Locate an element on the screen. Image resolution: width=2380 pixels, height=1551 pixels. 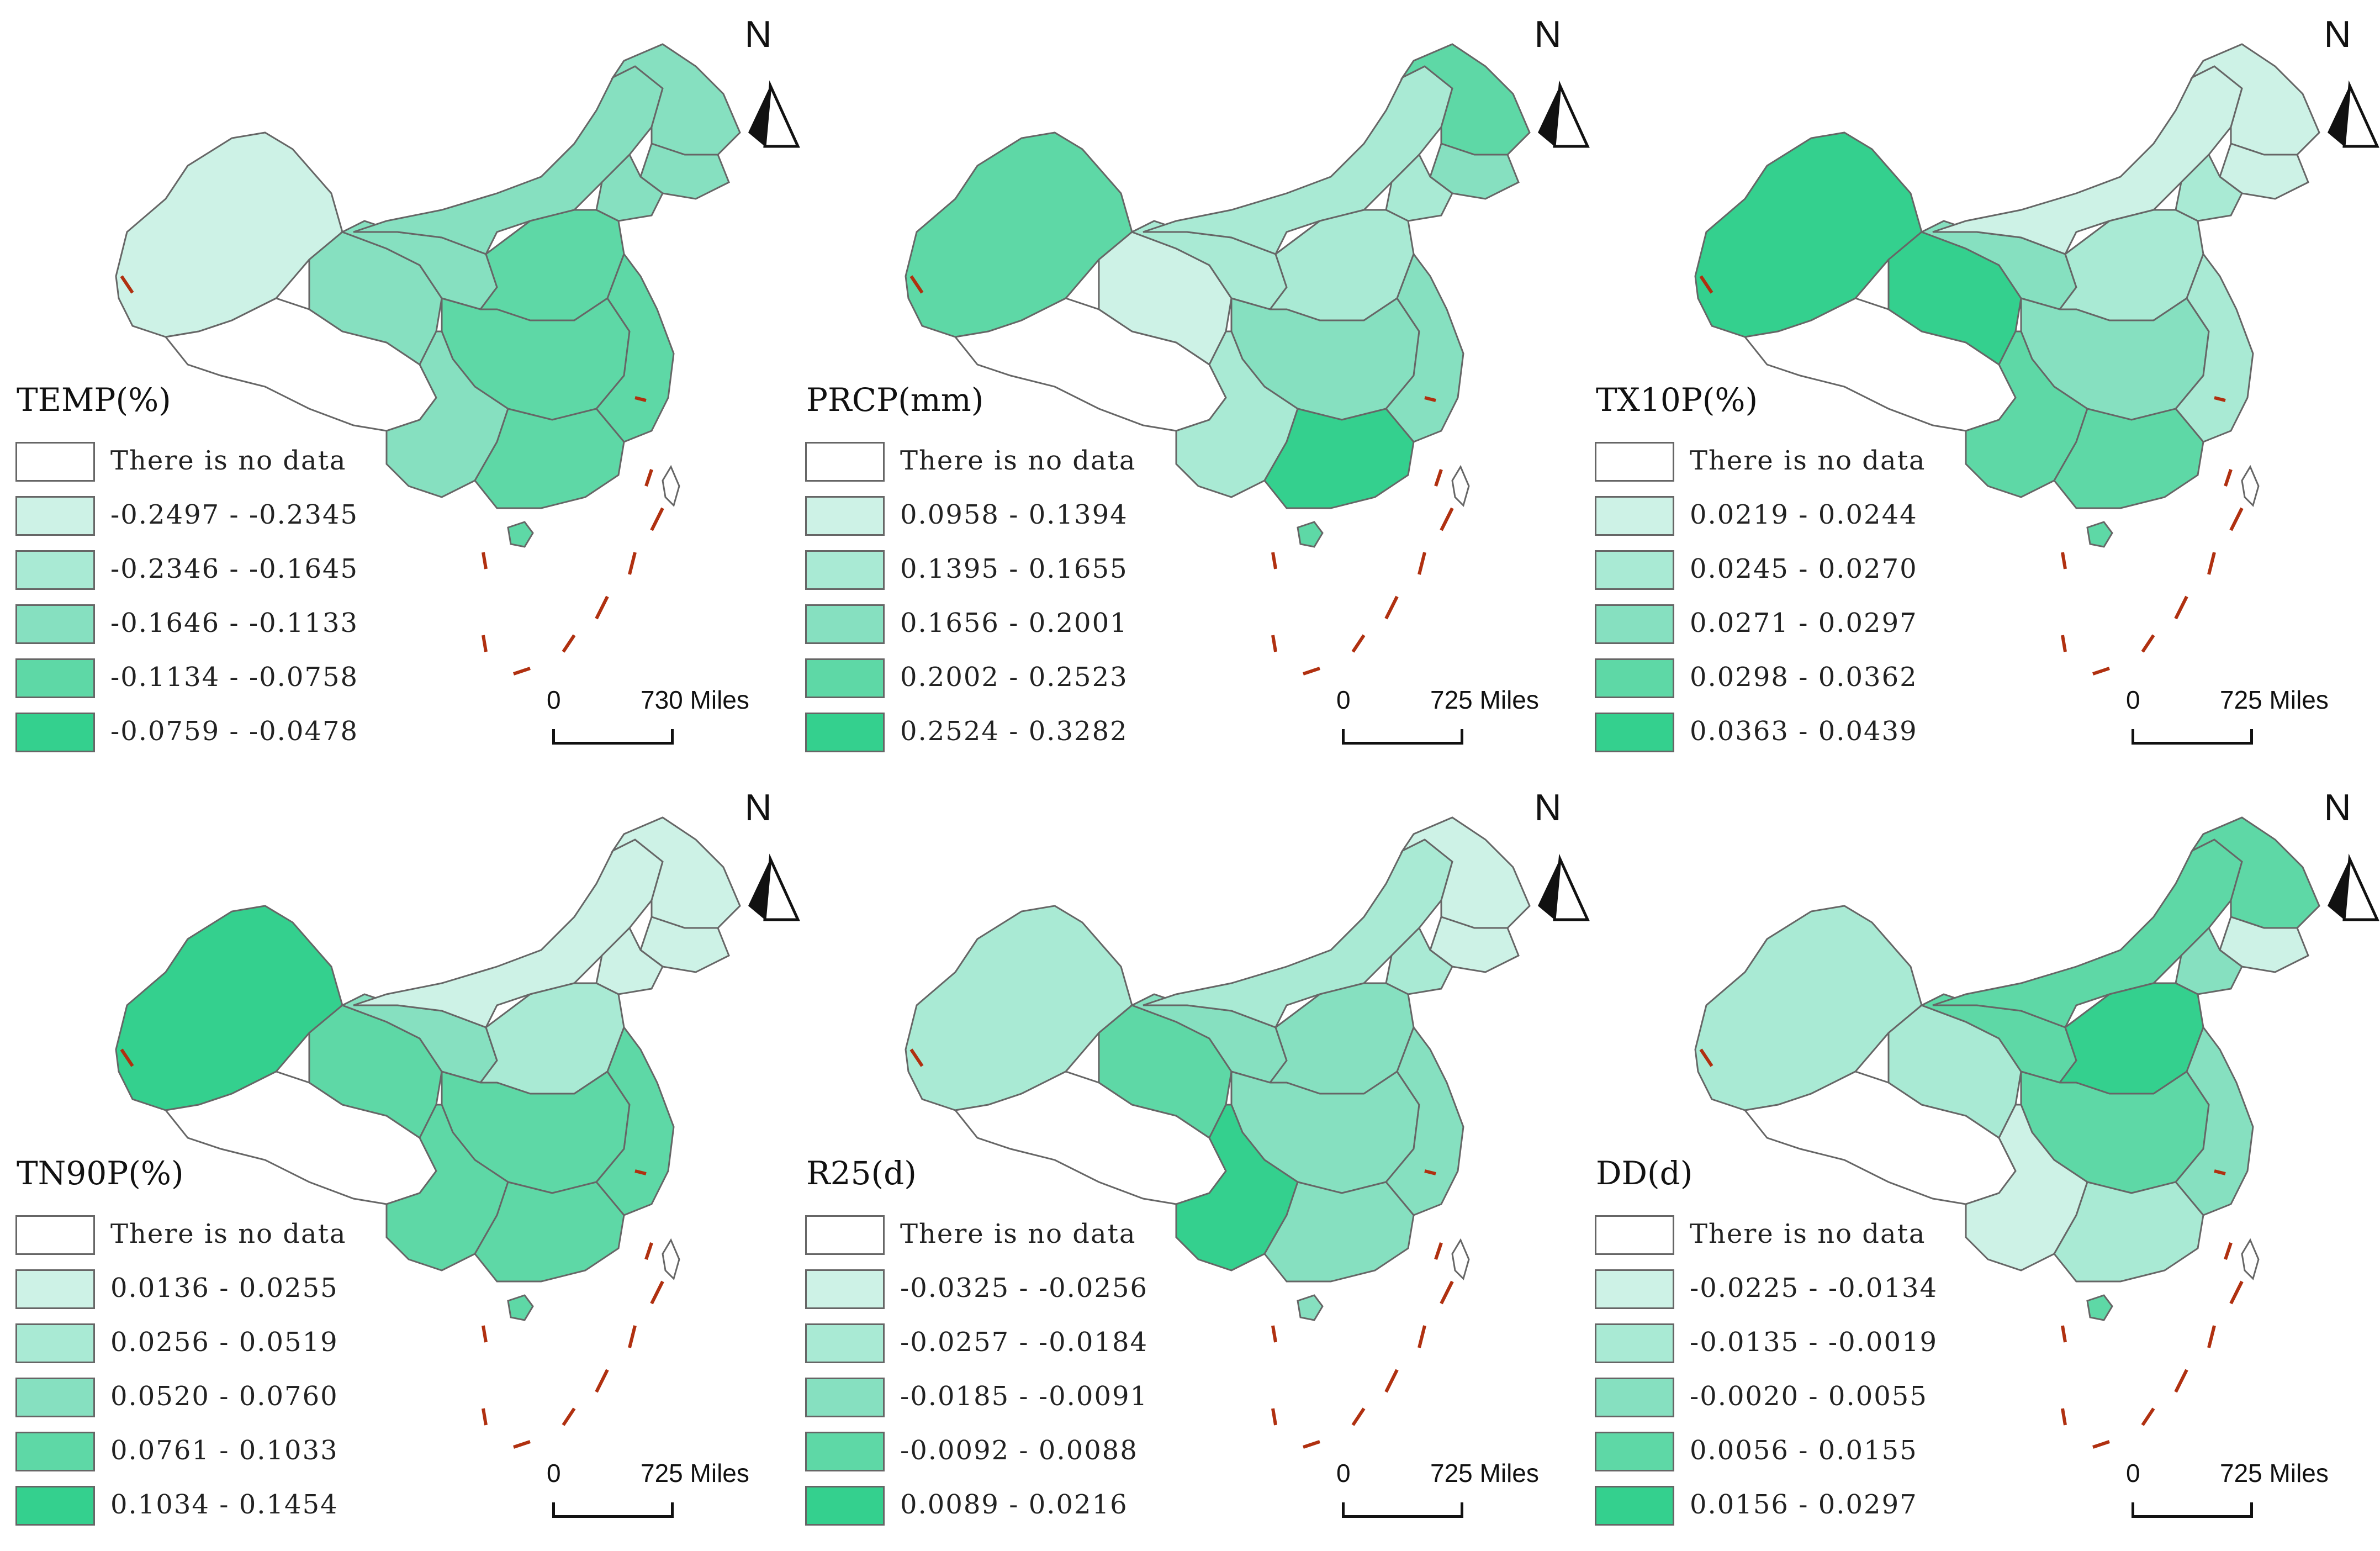
legend-label: 0.0219 - 0.0244 is located at coordinates (1804, 514).